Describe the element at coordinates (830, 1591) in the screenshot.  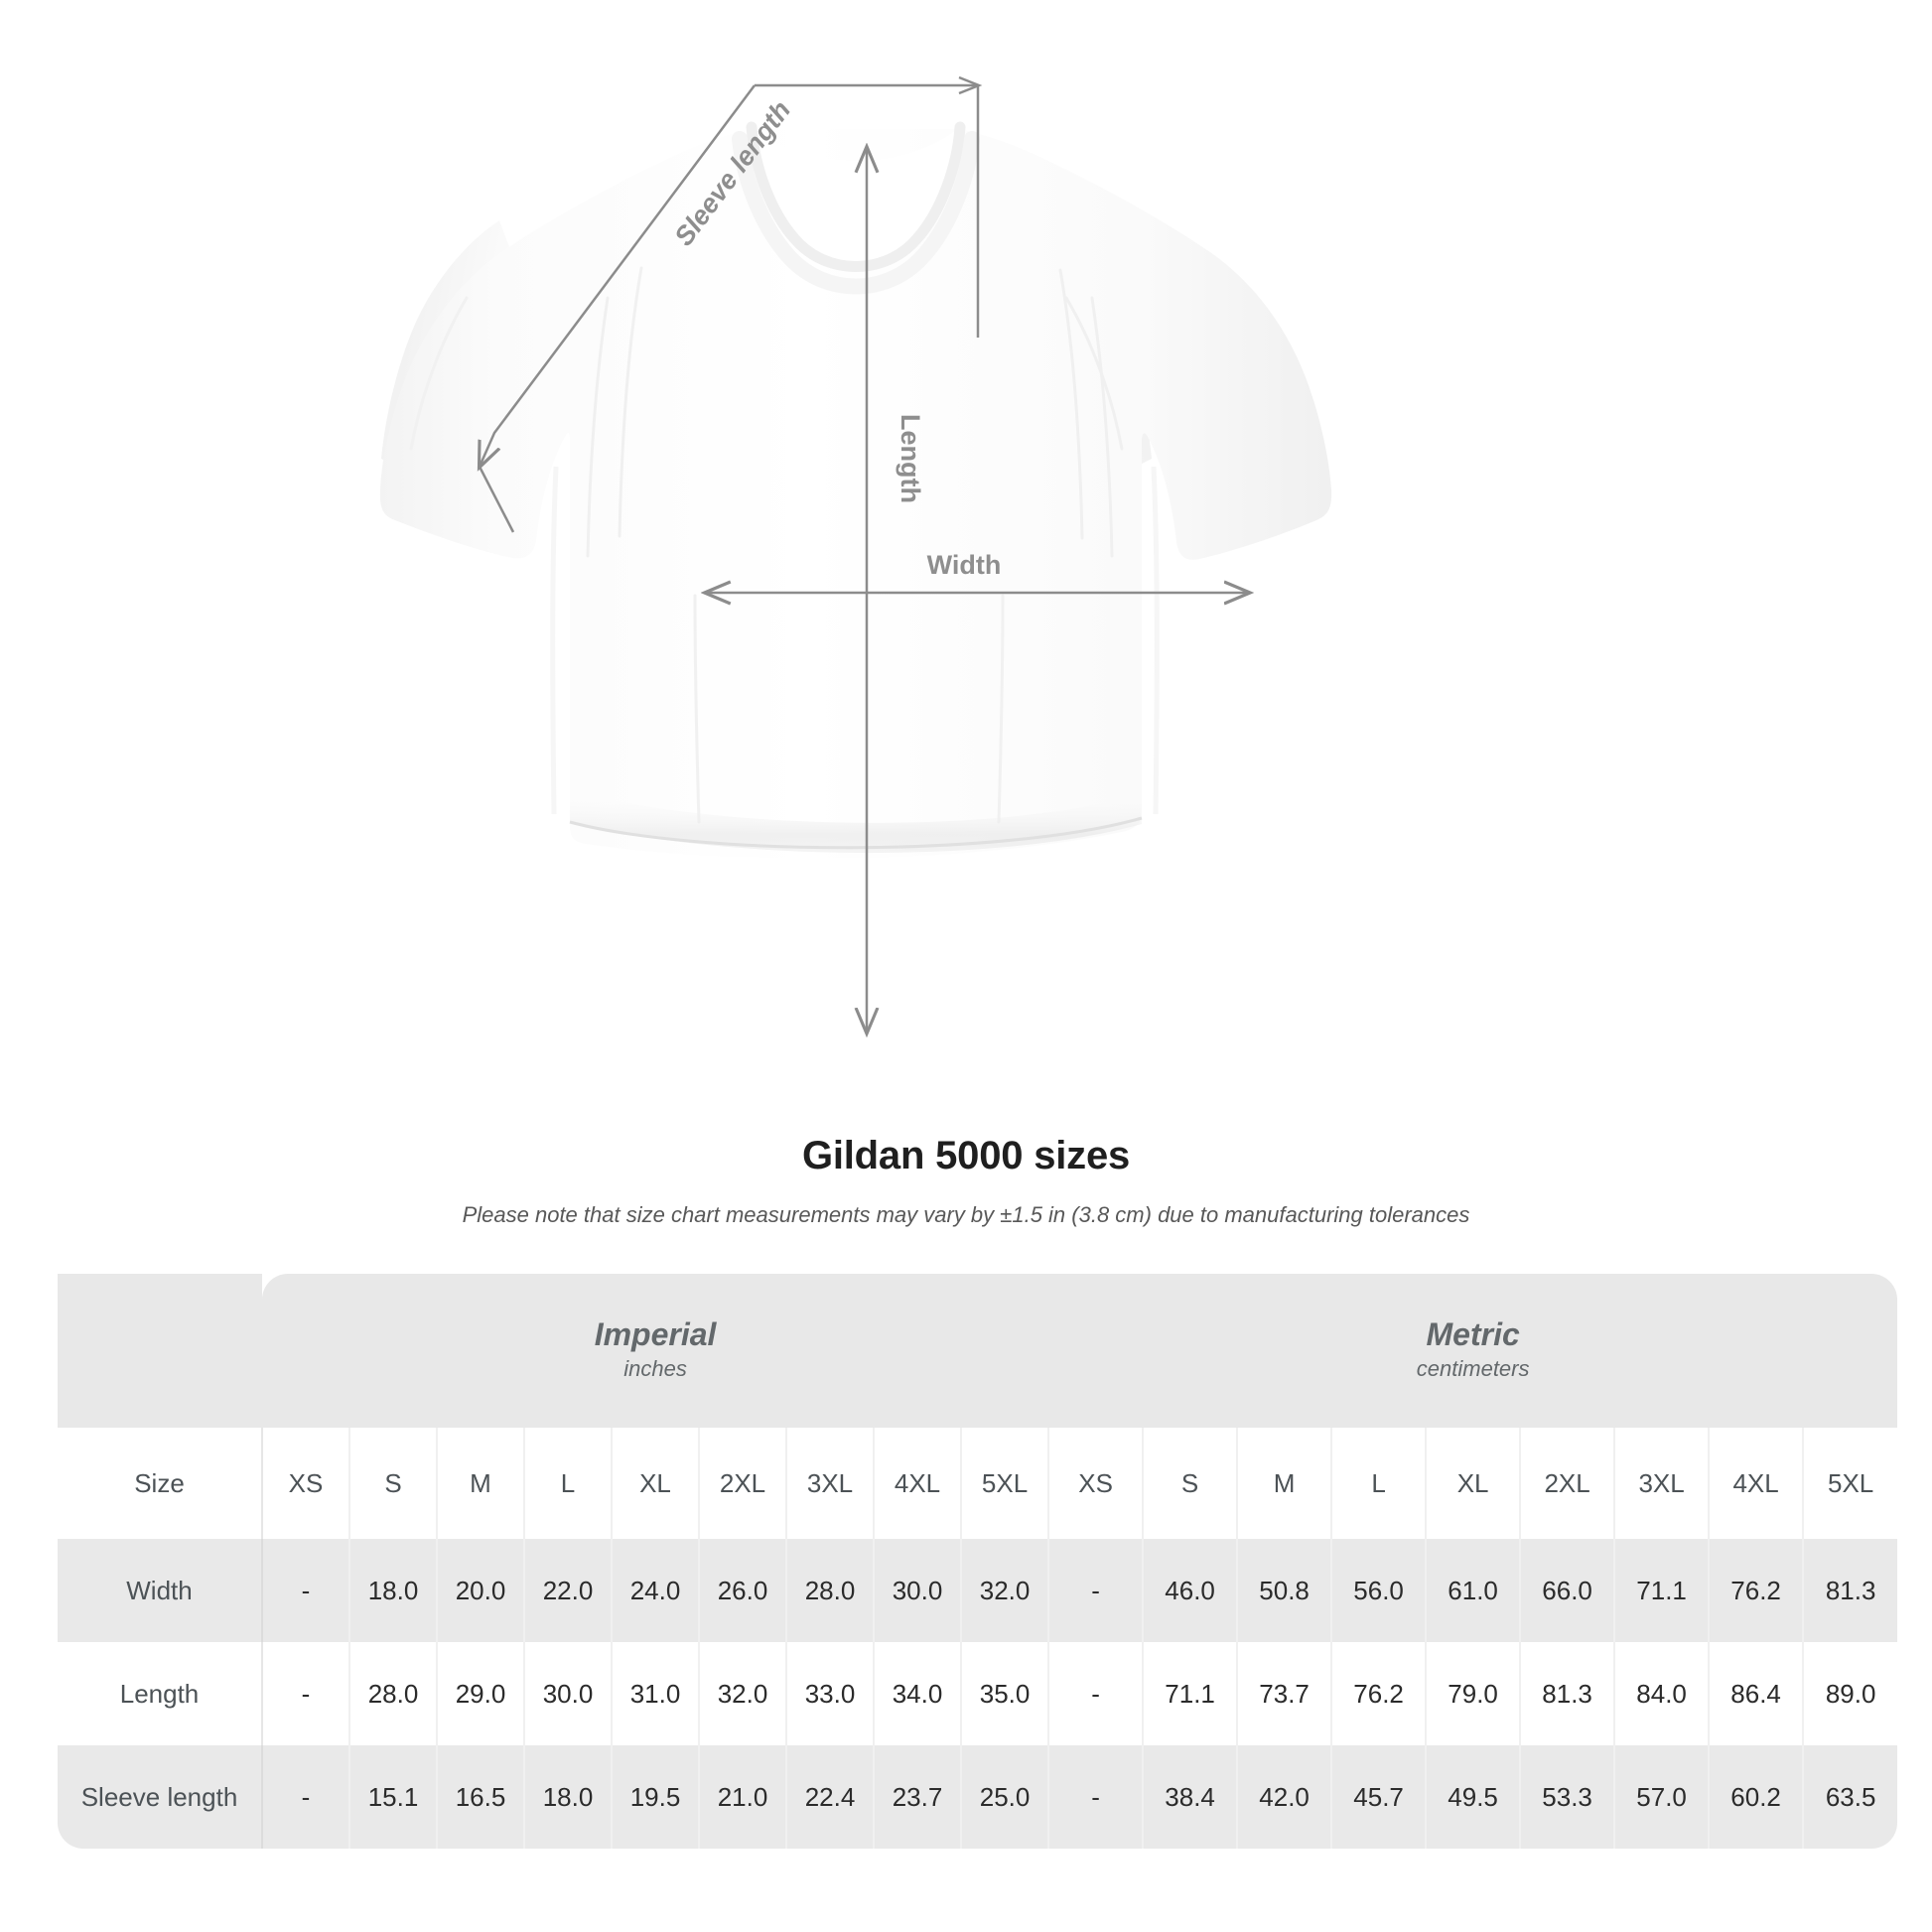
I see `cell-width-imperial-3xl: 28.0` at that location.